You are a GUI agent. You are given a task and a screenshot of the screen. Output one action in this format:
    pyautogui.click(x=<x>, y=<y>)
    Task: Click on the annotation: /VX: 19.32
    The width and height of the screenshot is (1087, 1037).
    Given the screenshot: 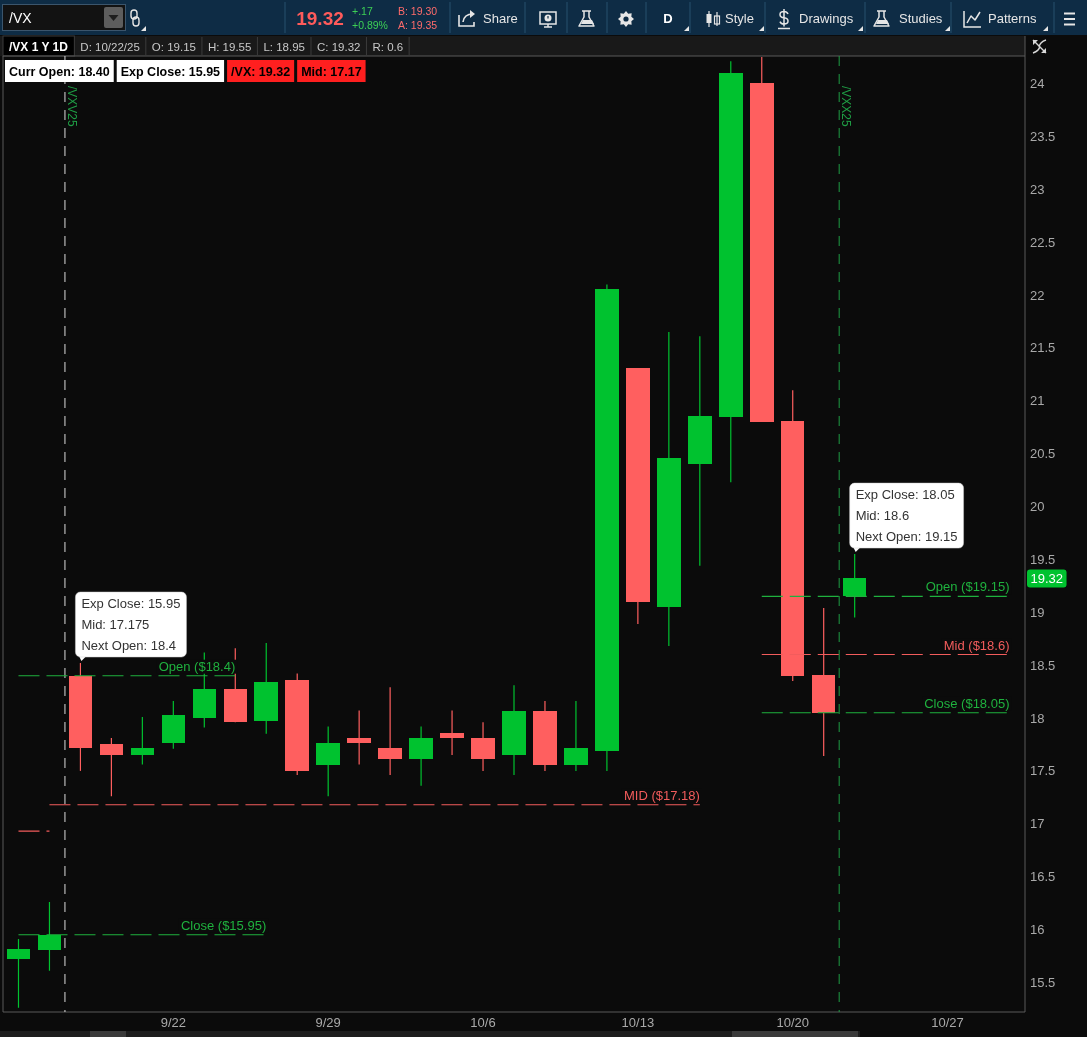 What is the action you would take?
    pyautogui.click(x=261, y=71)
    